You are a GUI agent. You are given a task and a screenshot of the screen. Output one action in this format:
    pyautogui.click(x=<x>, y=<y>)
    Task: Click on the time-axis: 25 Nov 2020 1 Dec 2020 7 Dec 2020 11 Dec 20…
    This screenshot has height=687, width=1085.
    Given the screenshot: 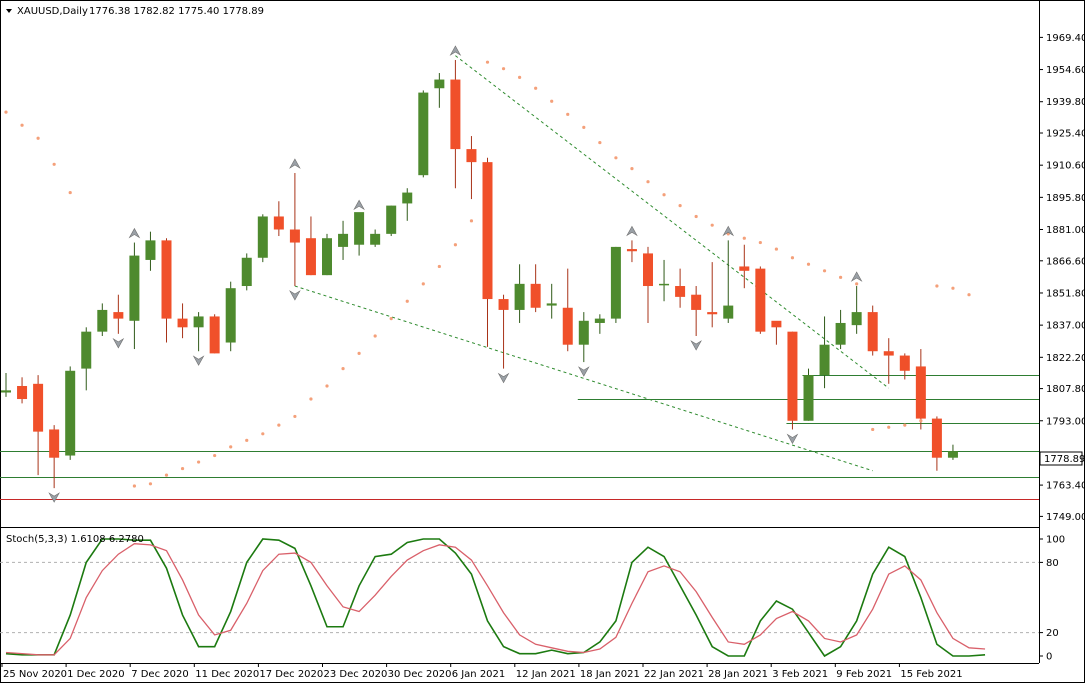 What is the action you would take?
    pyautogui.click(x=482, y=671)
    